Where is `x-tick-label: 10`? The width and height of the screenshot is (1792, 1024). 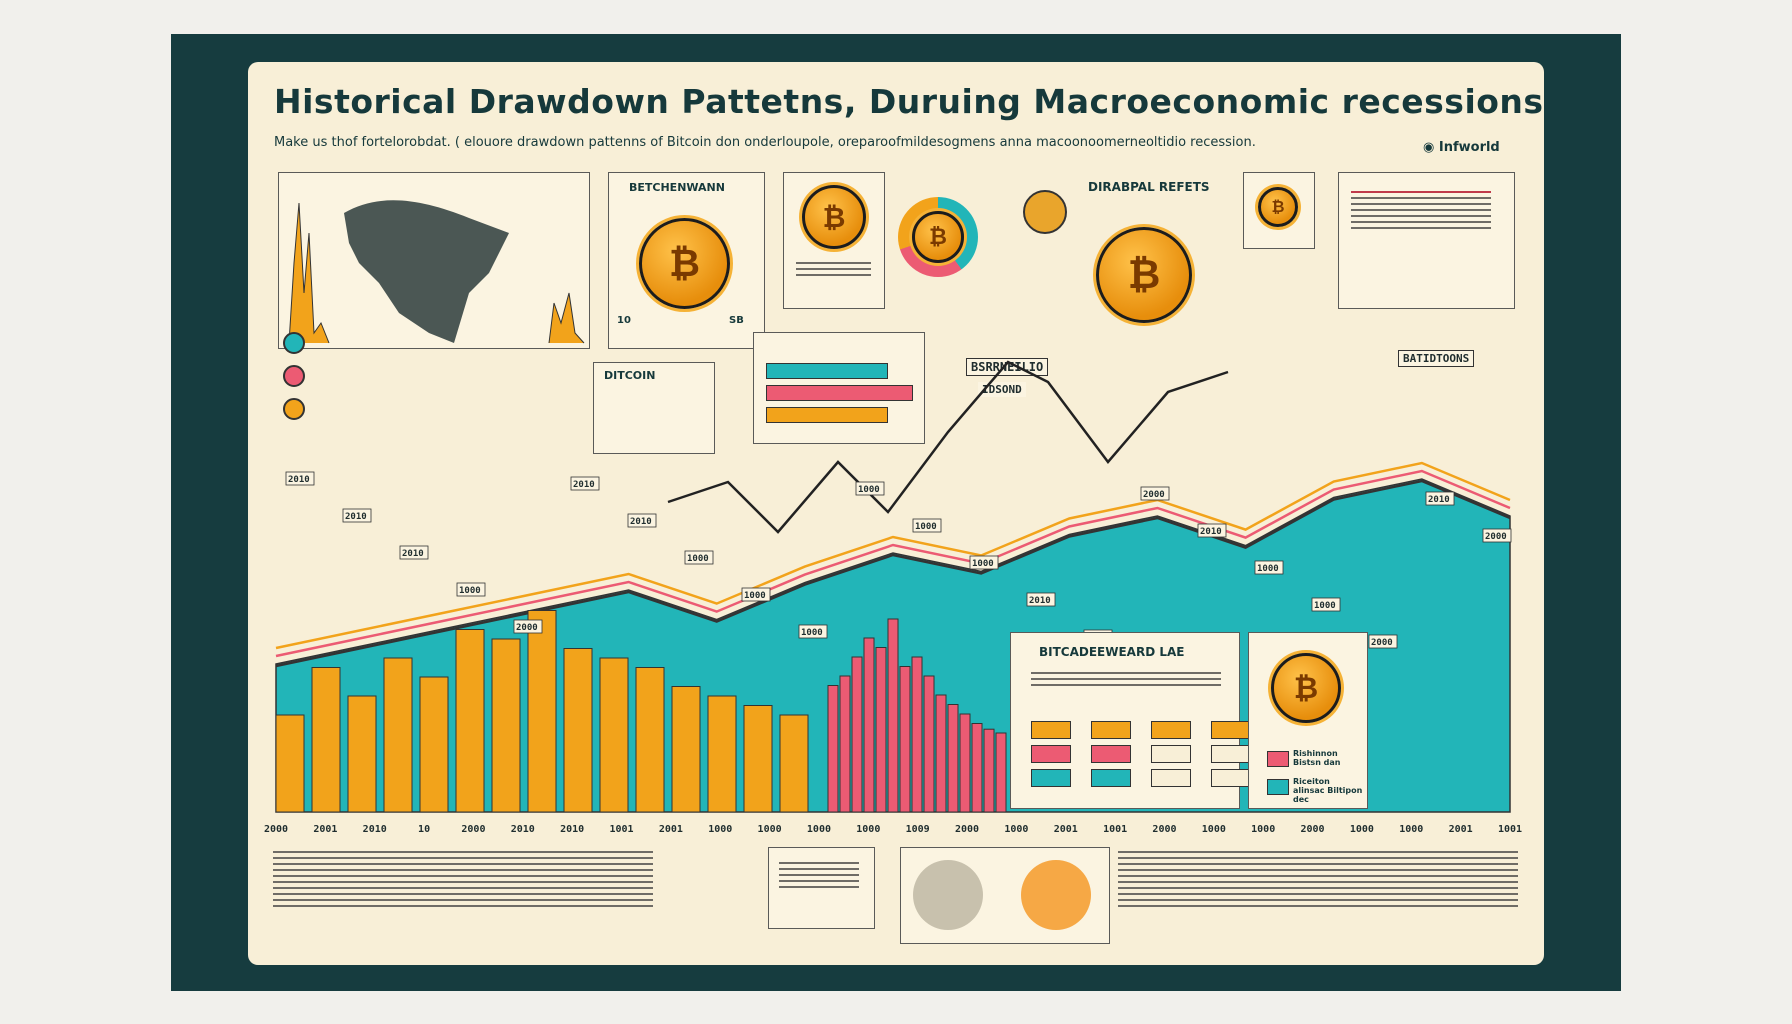
x-tick-label: 10 is located at coordinates (424, 829).